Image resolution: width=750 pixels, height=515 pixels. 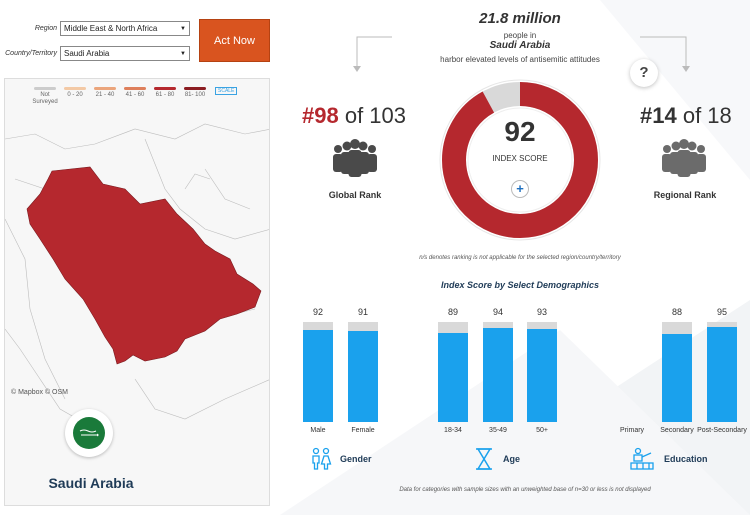 What do you see at coordinates (234, 40) in the screenshot?
I see `act-now-button: Act Now` at bounding box center [234, 40].